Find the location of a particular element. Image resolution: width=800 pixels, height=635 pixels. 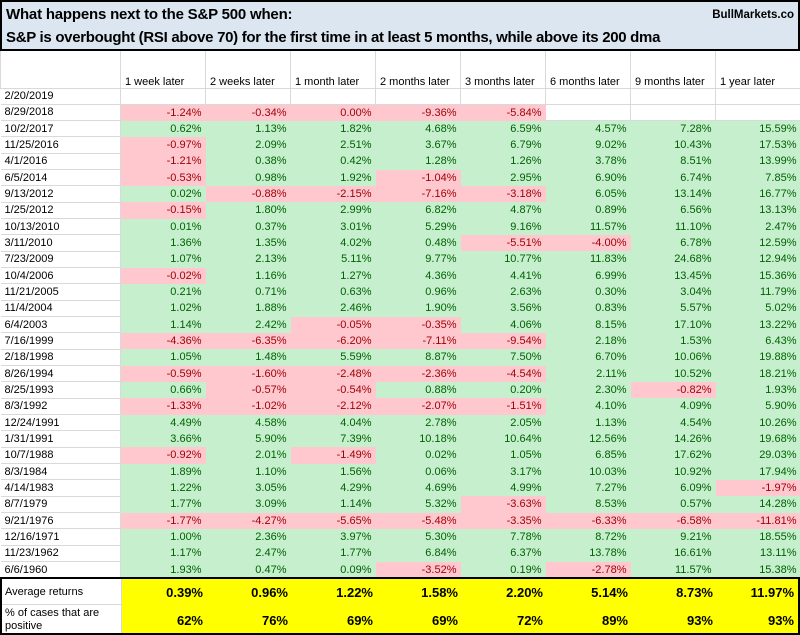

value-cell: 13.13% is located at coordinates (757, 210).